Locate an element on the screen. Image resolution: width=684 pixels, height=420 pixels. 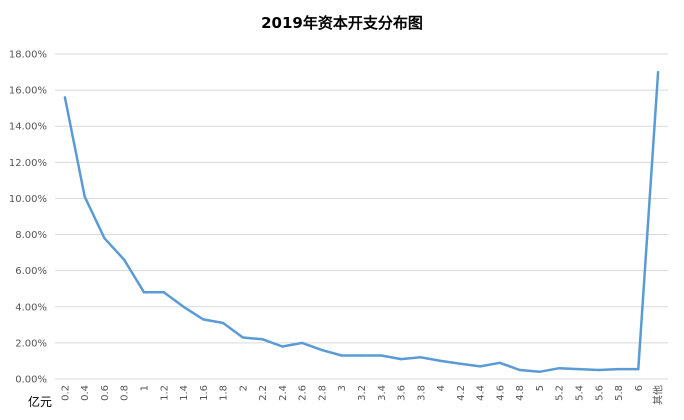
x-tick-label: 6 is located at coordinates (639, 388).